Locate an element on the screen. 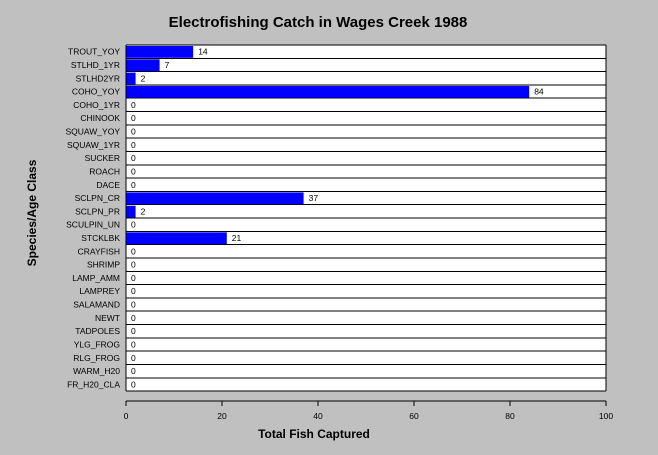  x-tick-label: 40 is located at coordinates (318, 416).